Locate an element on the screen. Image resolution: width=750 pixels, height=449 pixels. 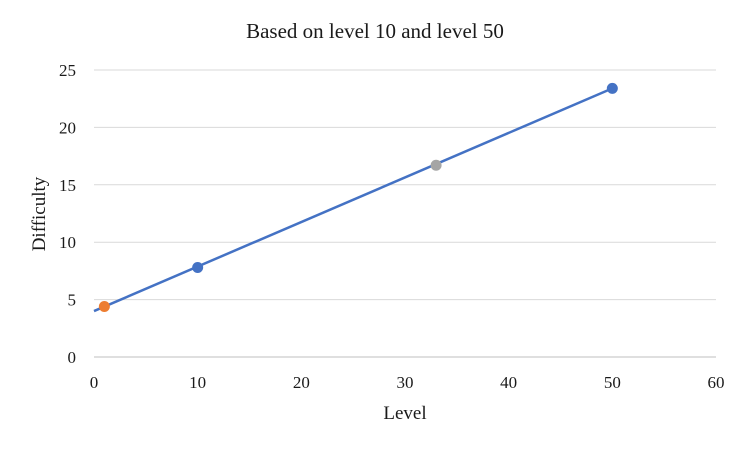
x-tick-label: 0 is located at coordinates (94, 382).